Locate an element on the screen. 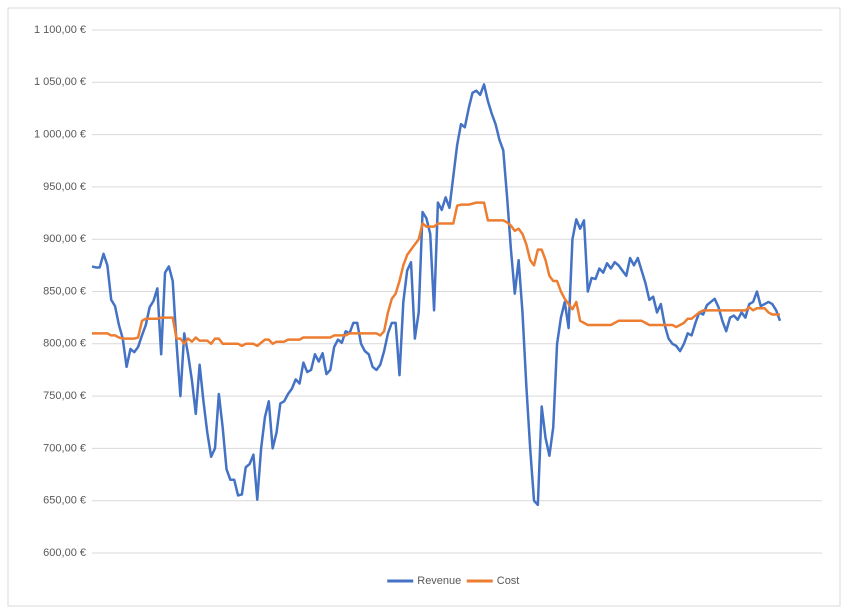 This screenshot has width=848, height=616. y-tick-label: 600,00 € is located at coordinates (64, 553).